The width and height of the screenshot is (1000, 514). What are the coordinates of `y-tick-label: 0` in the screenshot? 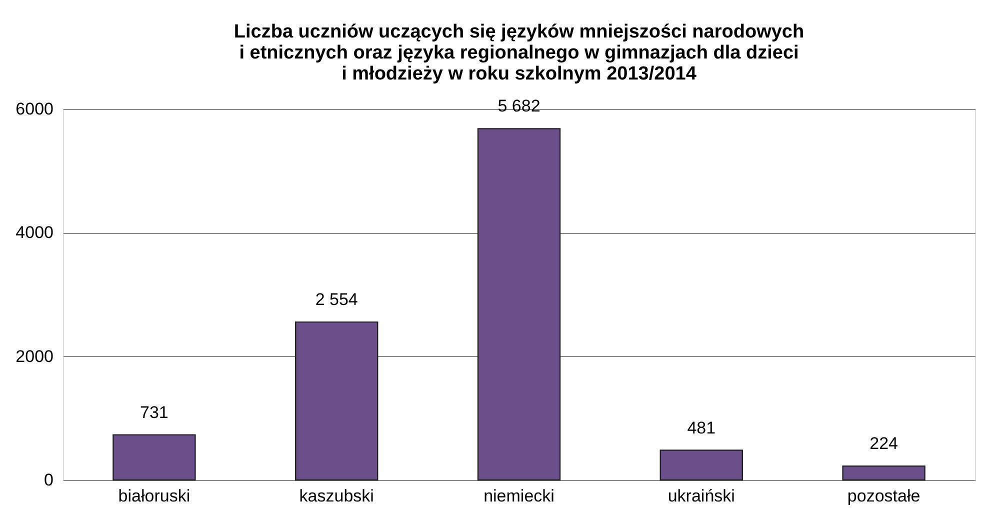 It's located at (49, 480).